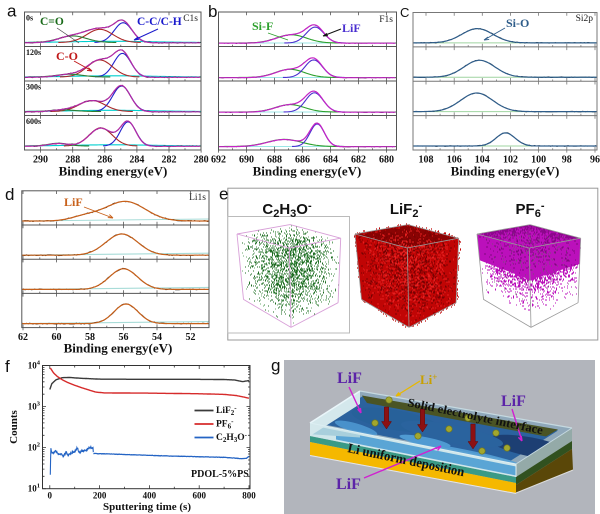  Describe the element at coordinates (147, 507) in the screenshot. I see `svg-text: Sputtering time (s)` at that location.